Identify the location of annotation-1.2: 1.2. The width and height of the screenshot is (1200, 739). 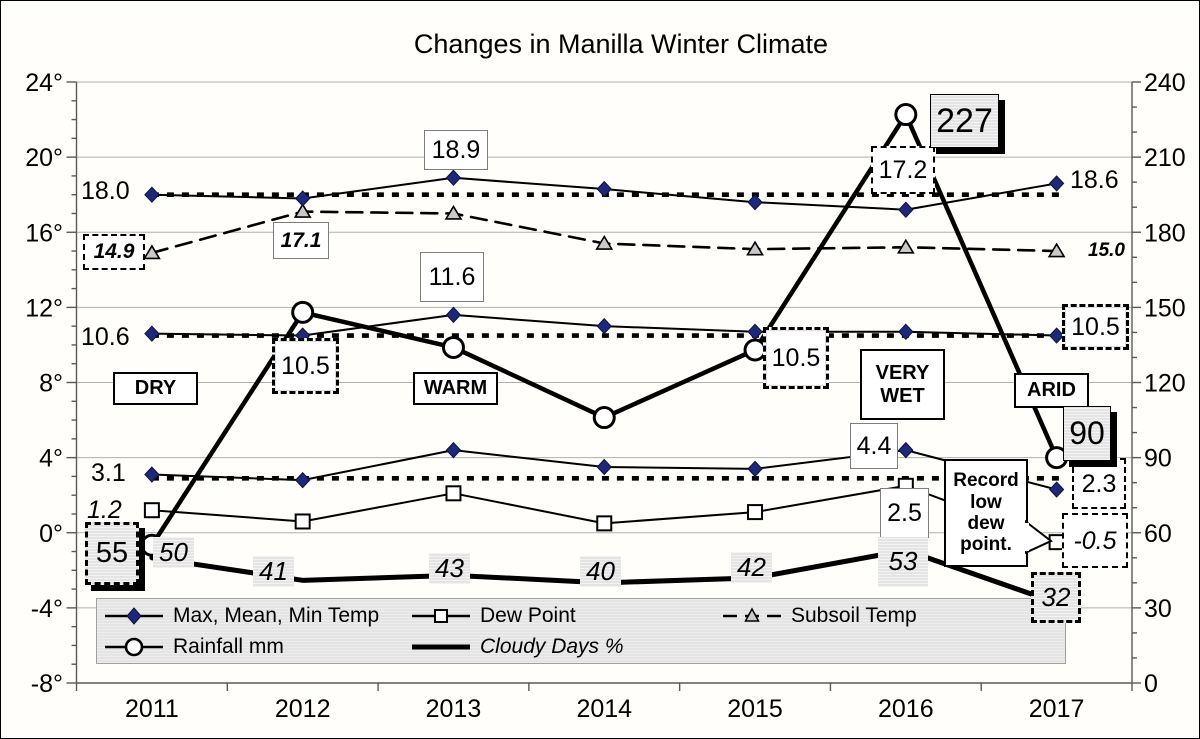
(104, 510).